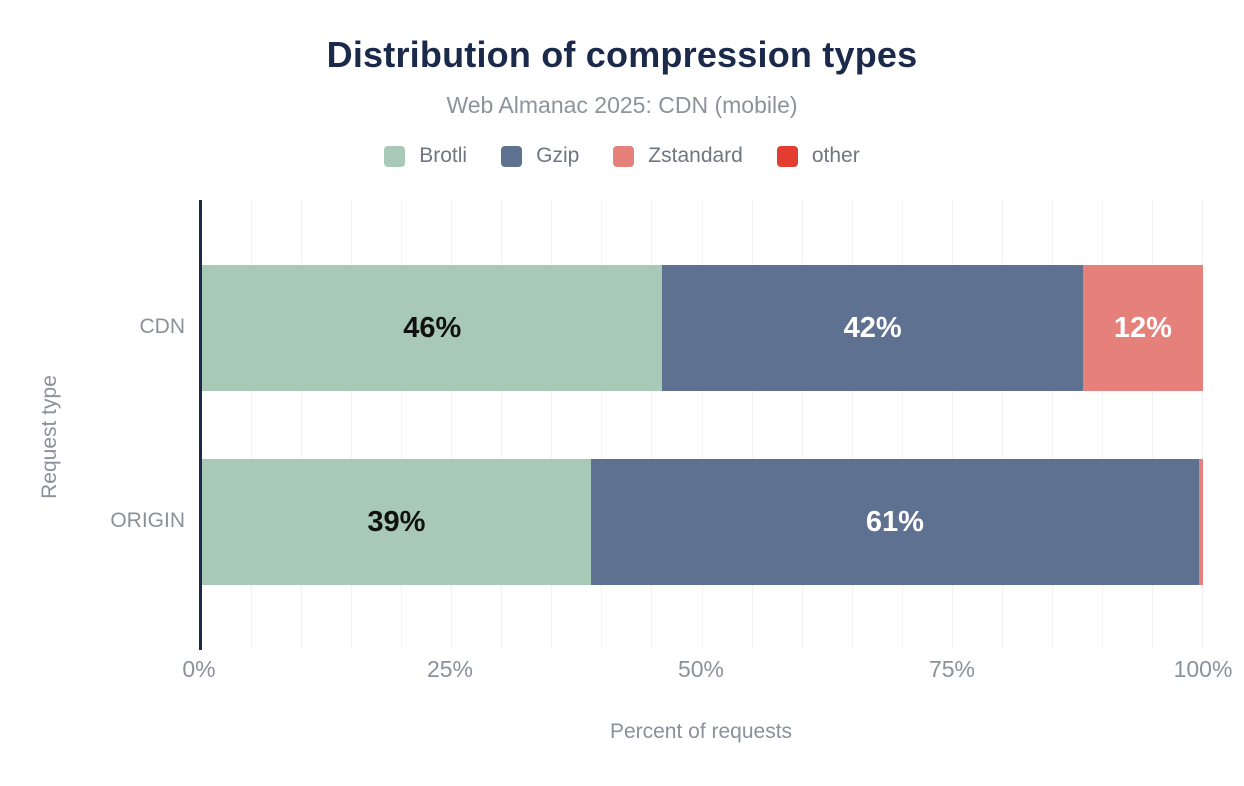  I want to click on y-axis-title: Request type, so click(49, 437).